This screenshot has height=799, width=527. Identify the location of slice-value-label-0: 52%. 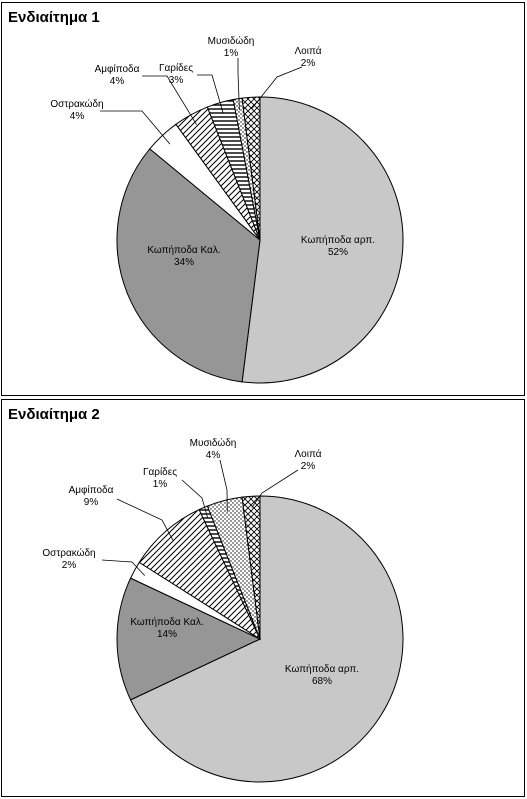
(338, 252).